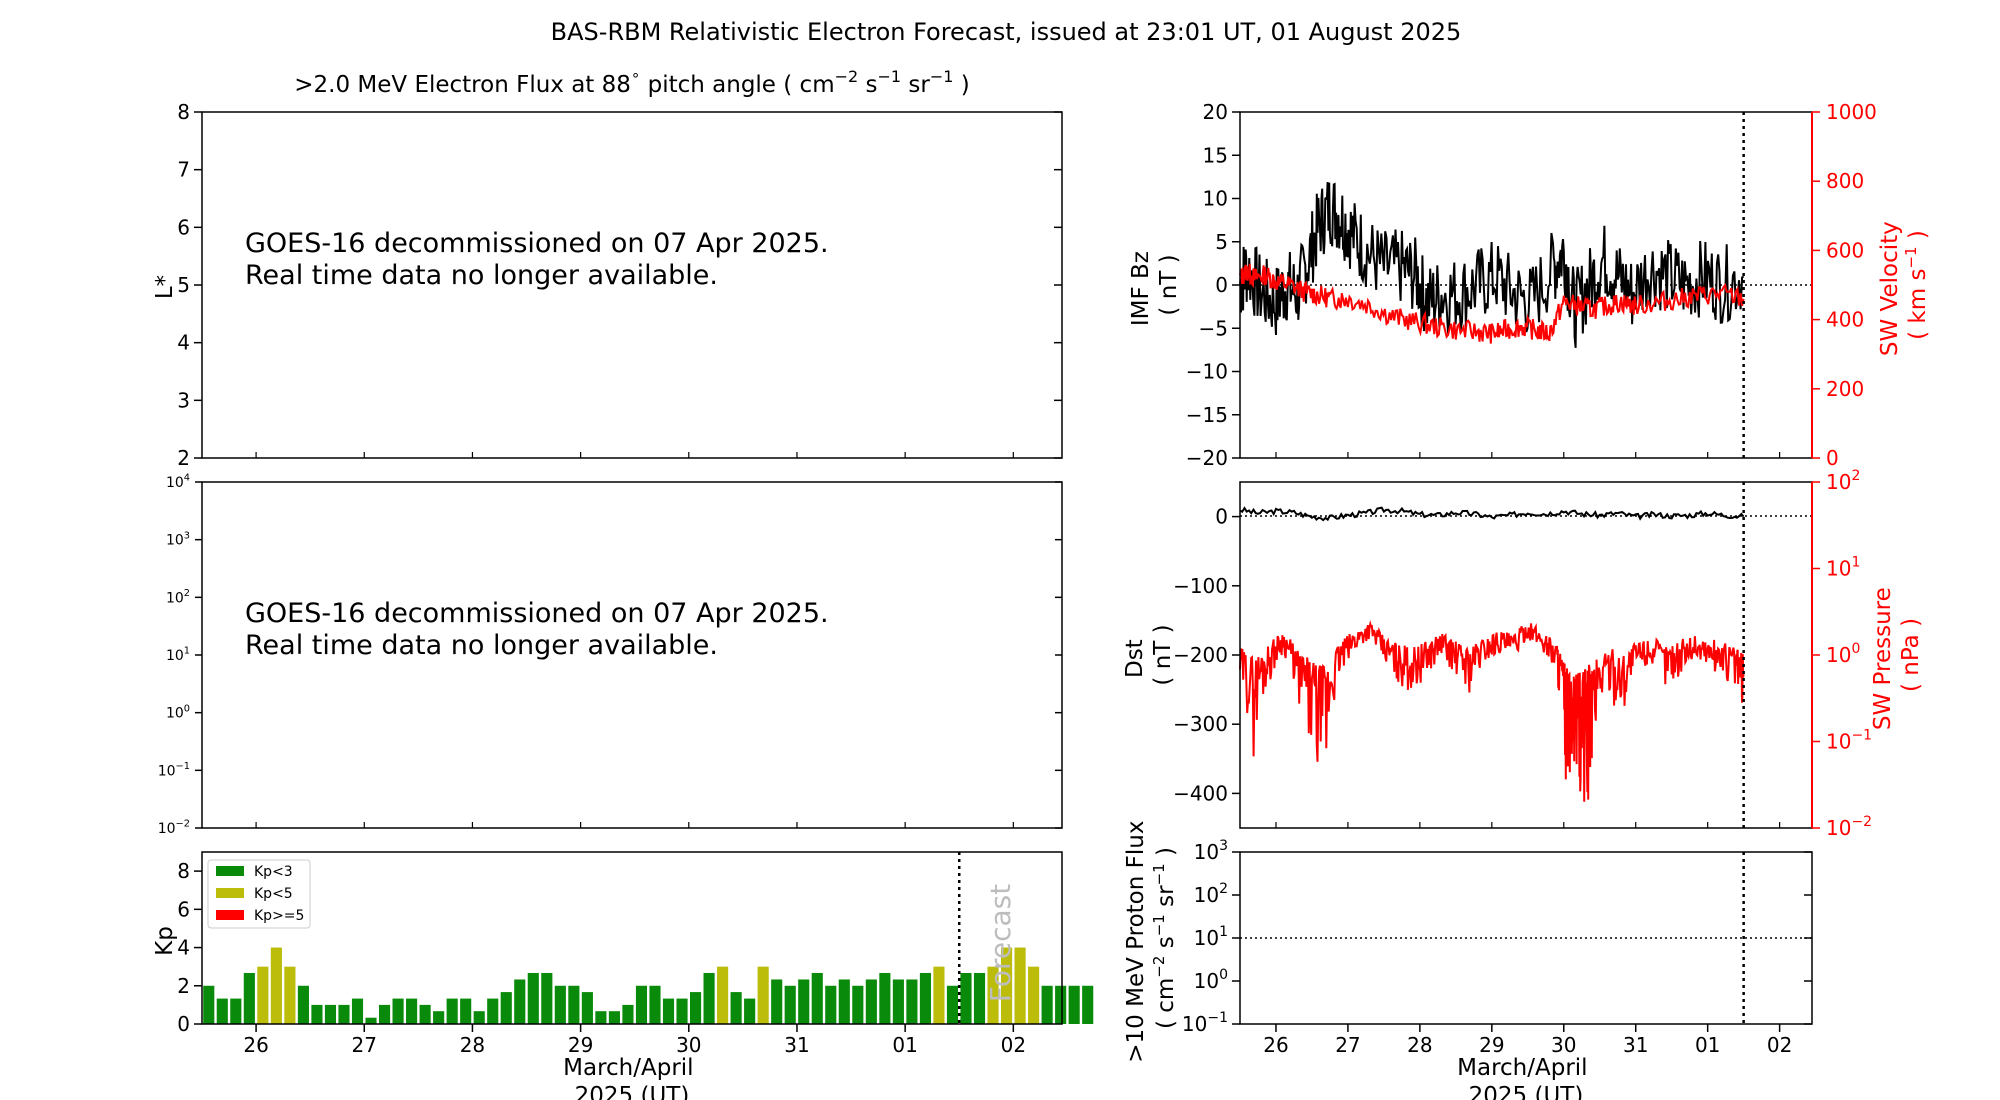 The image size is (2000, 1100). What do you see at coordinates (1492, 303) in the screenshot?
I see `sw-velocity-series` at bounding box center [1492, 303].